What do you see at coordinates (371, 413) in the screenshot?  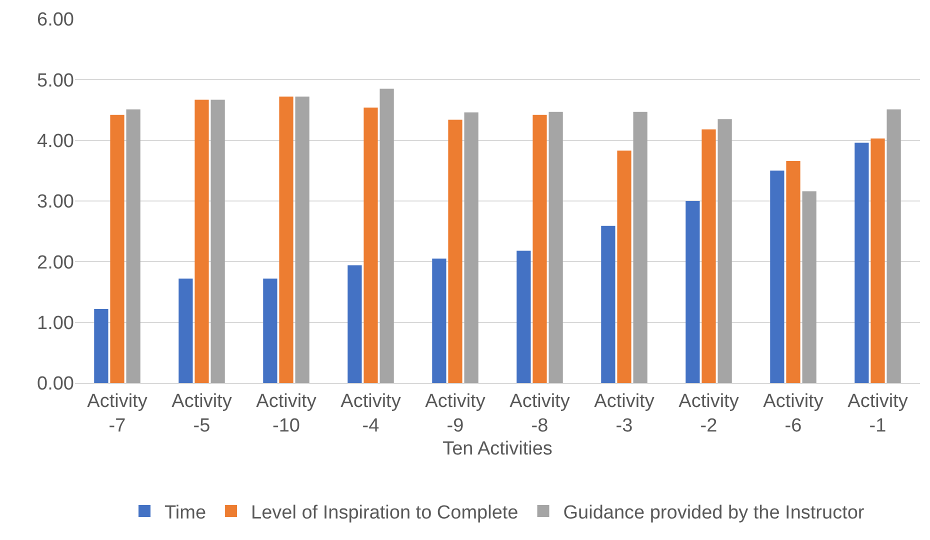 I see `x-tick-label: Activity -4` at bounding box center [371, 413].